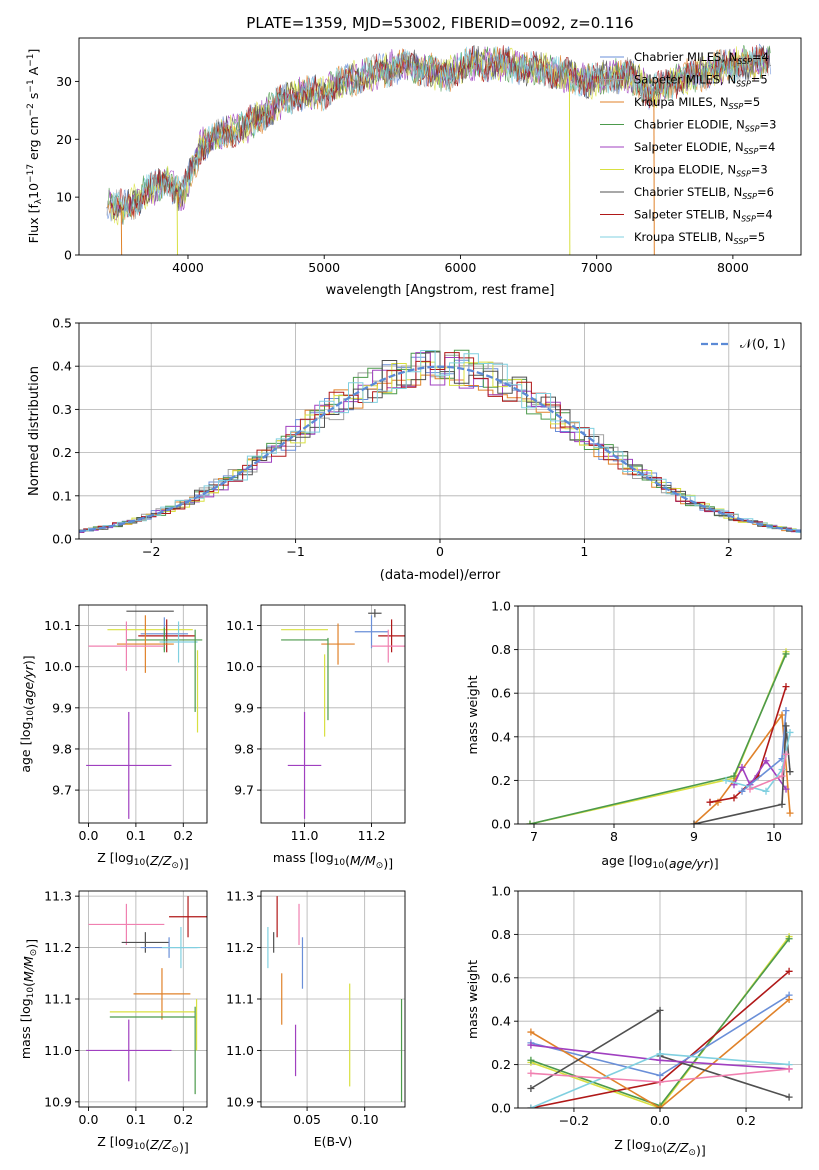 This screenshot has width=819, height=1170. What do you see at coordinates (704, 193) in the screenshot?
I see `legend-label-6: Chabrier STELIB, NSSP=6` at bounding box center [704, 193].